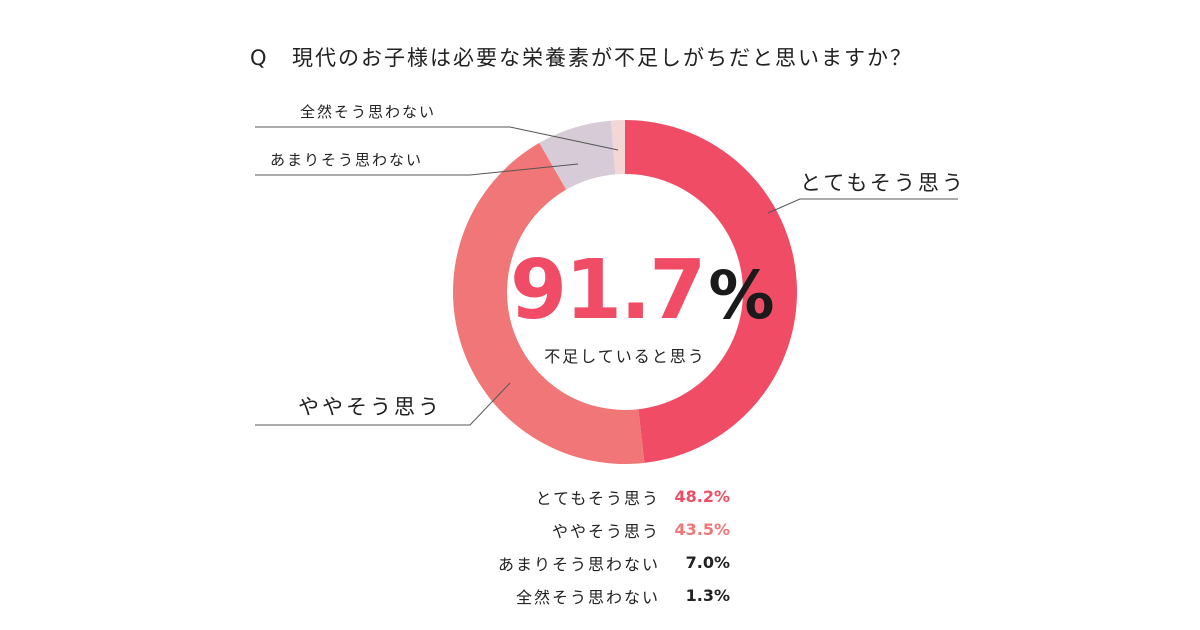 This screenshot has width=1200, height=630. What do you see at coordinates (862, 206) in the screenshot?
I see `leader-line-very` at bounding box center [862, 206].